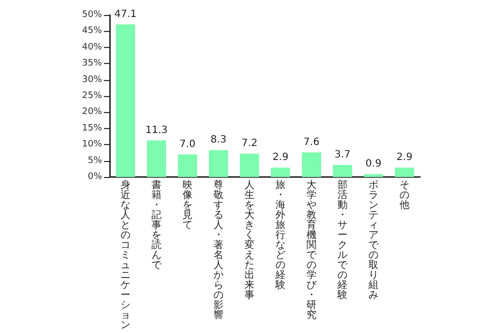 The width and height of the screenshot is (500, 333). Describe the element at coordinates (92, 79) in the screenshot. I see `y-tick-label: 30%` at that location.